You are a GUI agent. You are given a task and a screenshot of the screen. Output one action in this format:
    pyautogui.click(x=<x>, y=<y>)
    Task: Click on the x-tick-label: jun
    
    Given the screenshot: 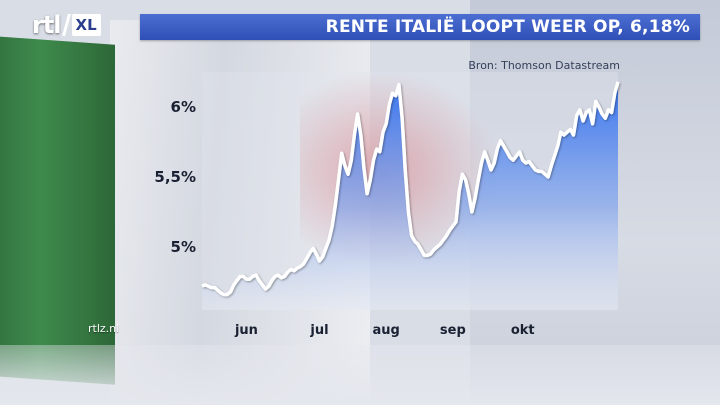 What is the action you would take?
    pyautogui.click(x=246, y=330)
    